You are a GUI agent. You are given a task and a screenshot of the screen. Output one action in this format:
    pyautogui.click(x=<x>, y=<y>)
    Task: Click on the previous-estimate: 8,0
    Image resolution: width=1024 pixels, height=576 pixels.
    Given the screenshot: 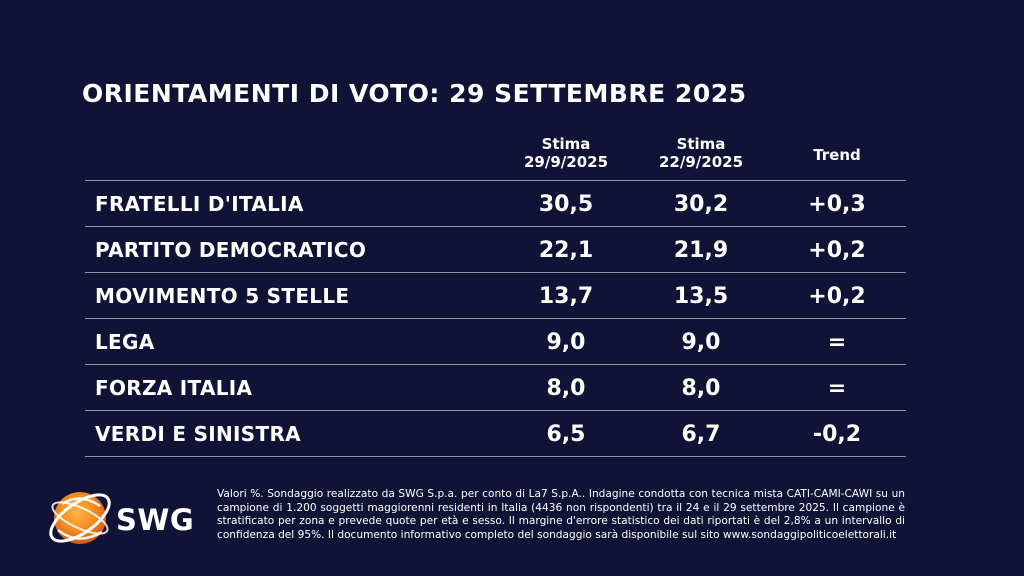 What is the action you would take?
    pyautogui.click(x=701, y=388)
    